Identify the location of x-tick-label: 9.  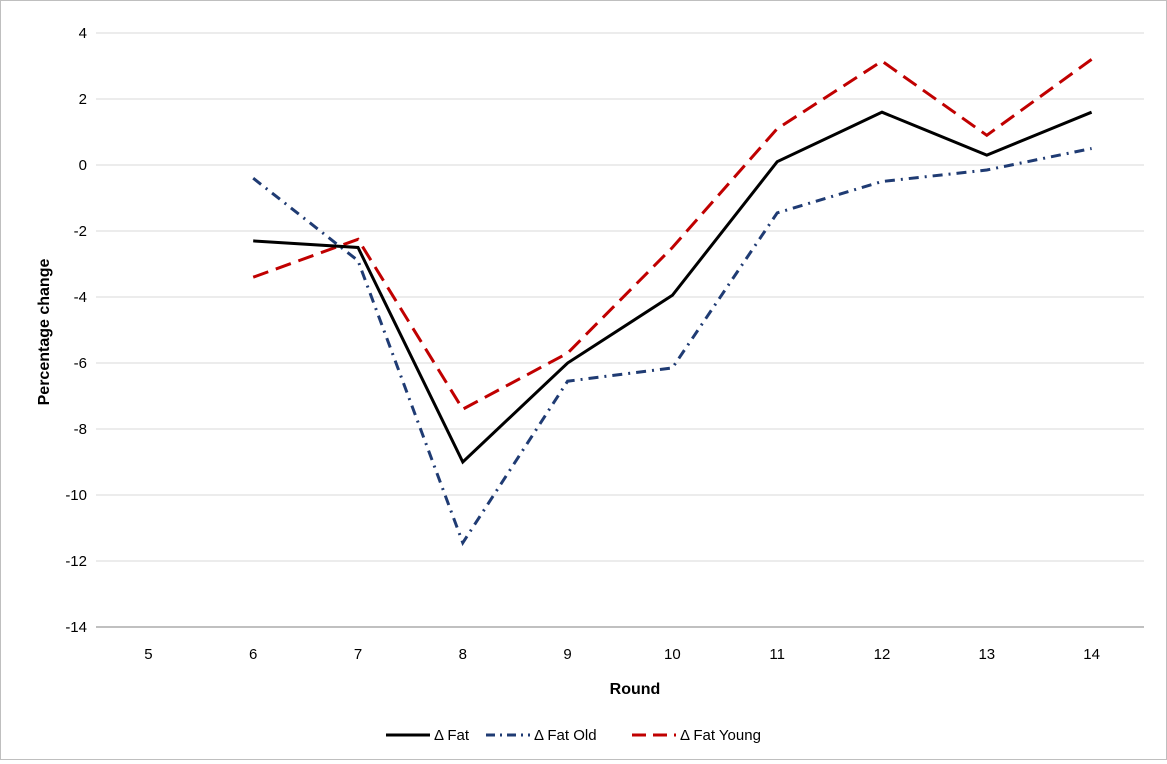
(567, 654).